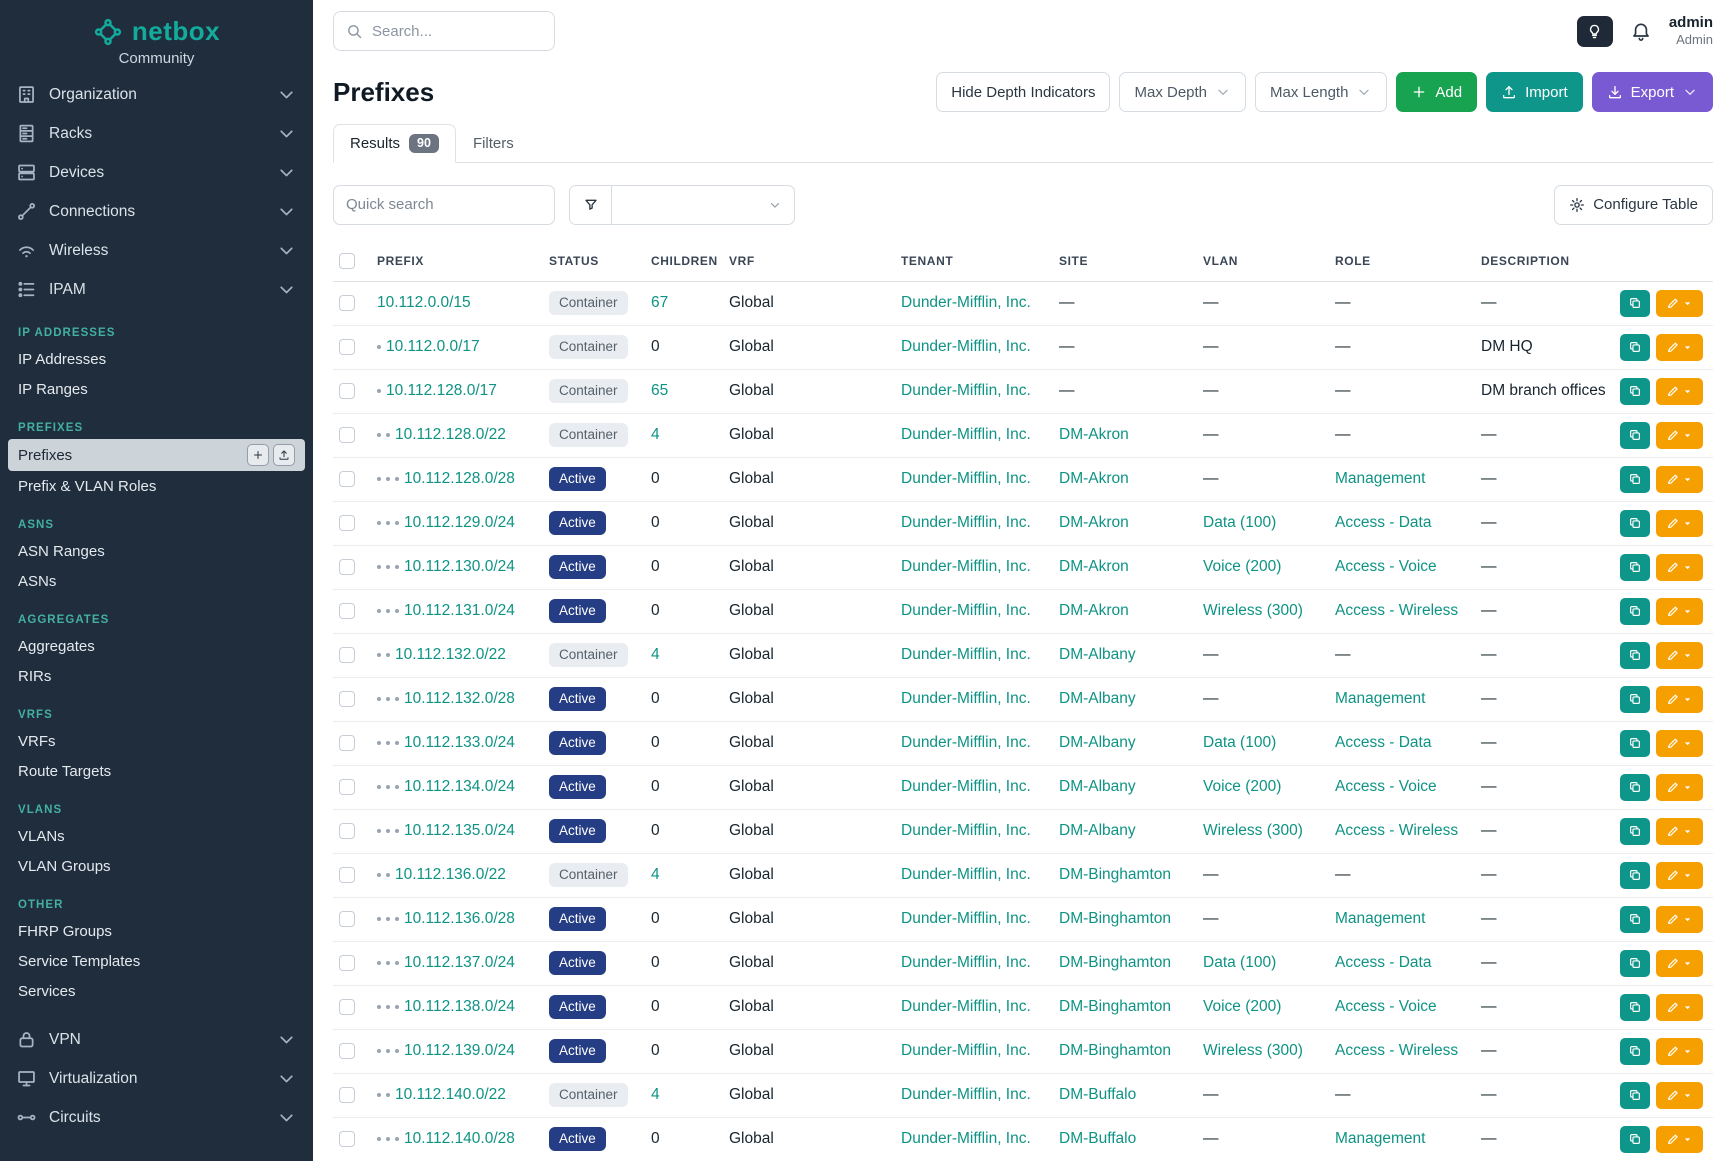 The image size is (1733, 1161). I want to click on sidebar-item-aggregates: Aggregates, so click(56, 646).